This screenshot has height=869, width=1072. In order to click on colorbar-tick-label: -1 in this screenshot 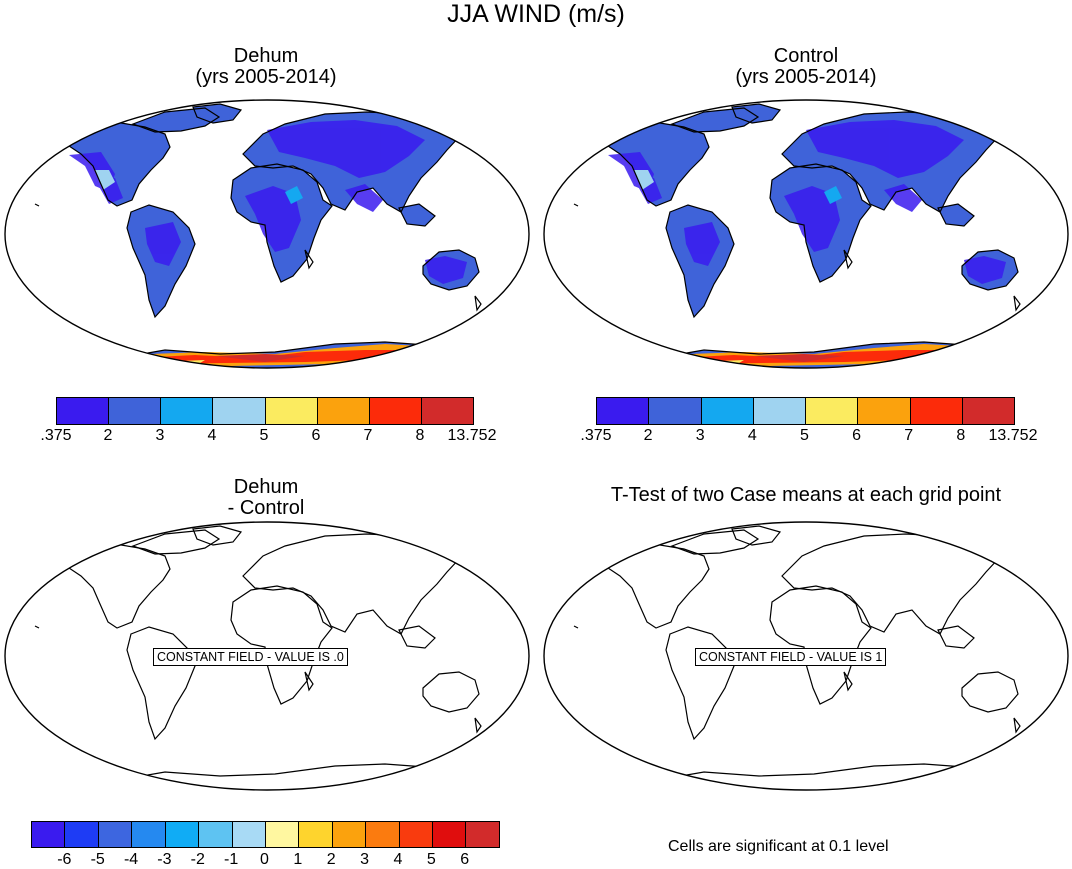, I will do `click(231, 859)`.